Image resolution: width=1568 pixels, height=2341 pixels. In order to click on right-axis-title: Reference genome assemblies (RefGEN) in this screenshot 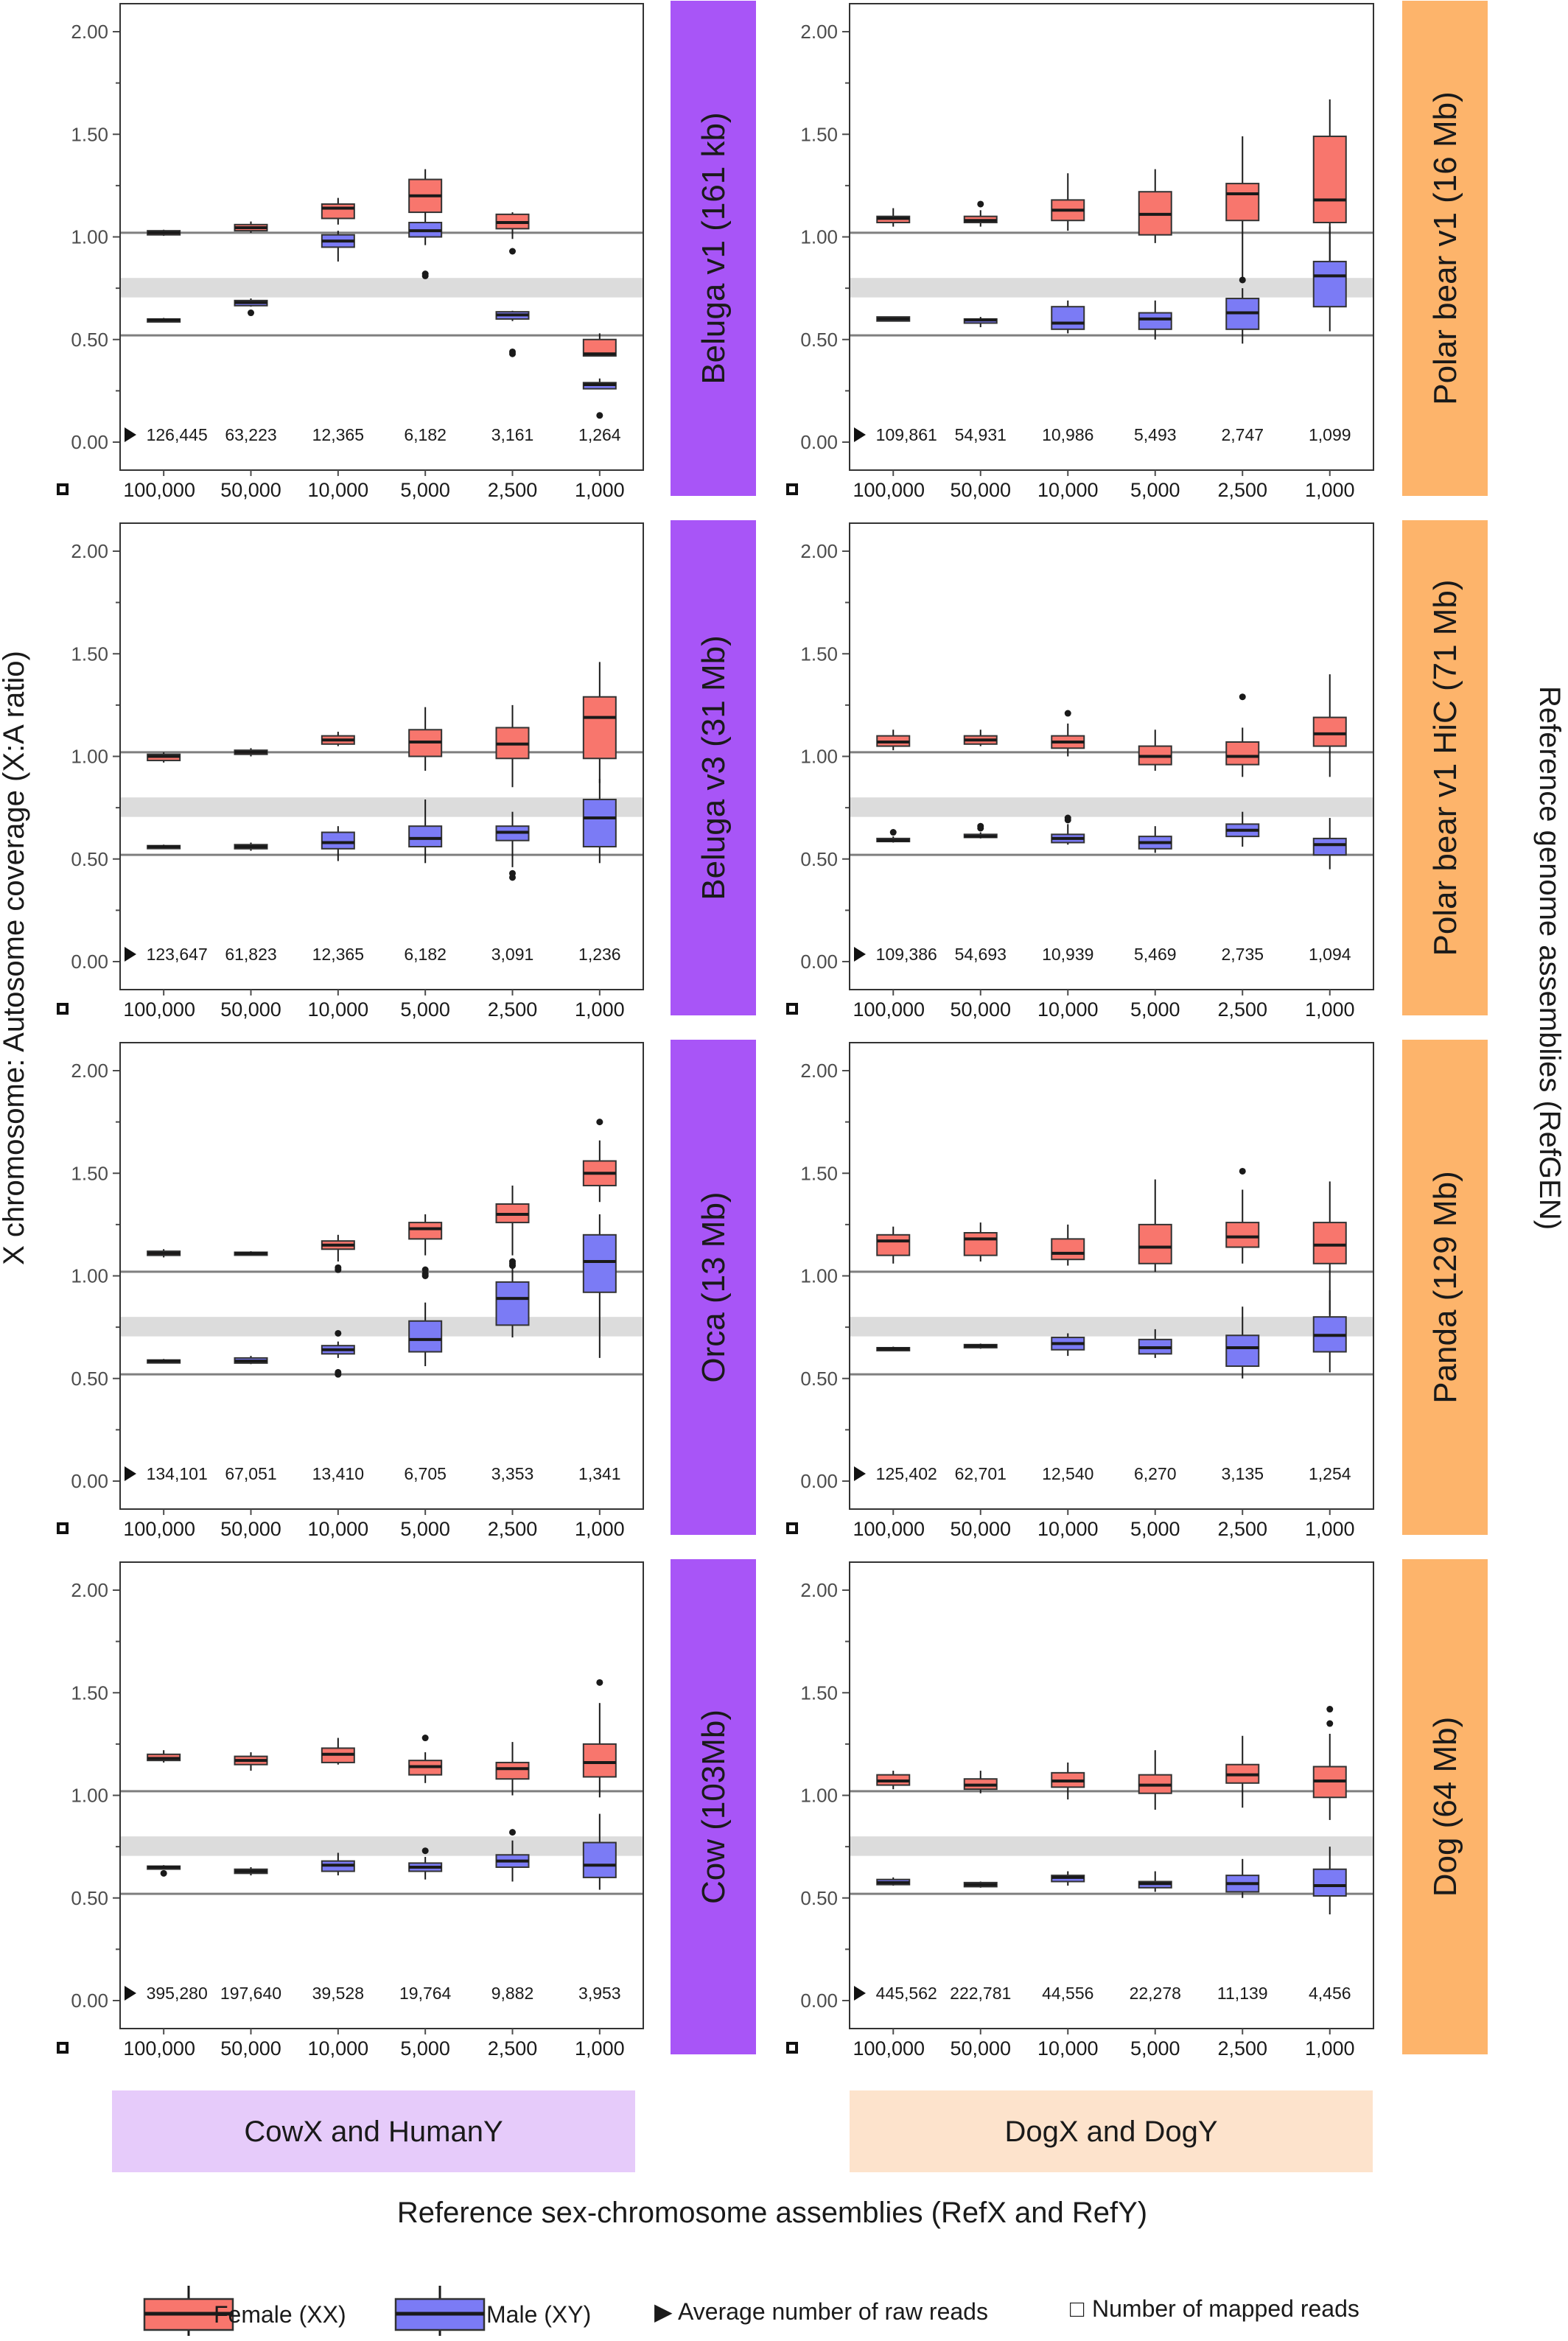, I will do `click(1549, 958)`.